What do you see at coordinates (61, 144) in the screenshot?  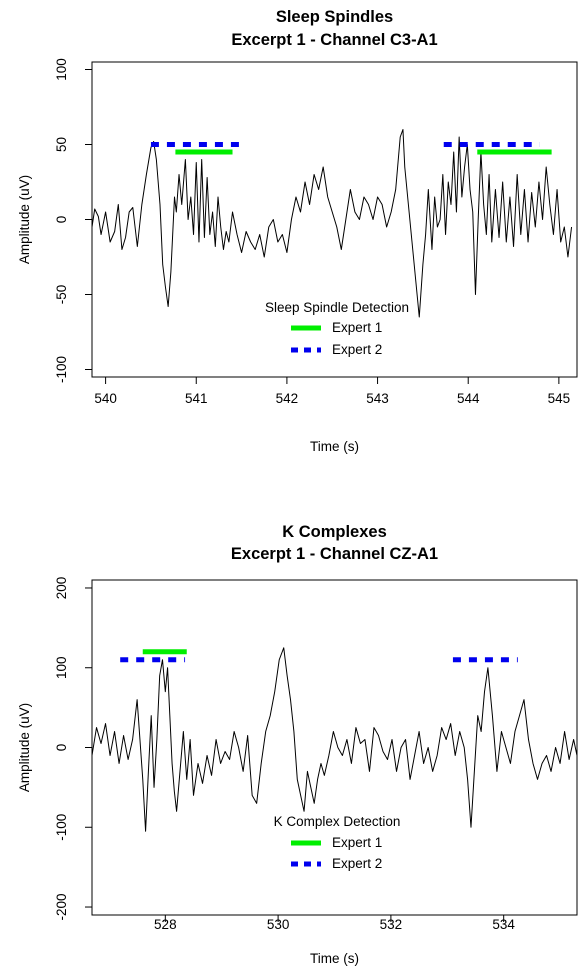 I see `chart1-y-tick-label: 50` at bounding box center [61, 144].